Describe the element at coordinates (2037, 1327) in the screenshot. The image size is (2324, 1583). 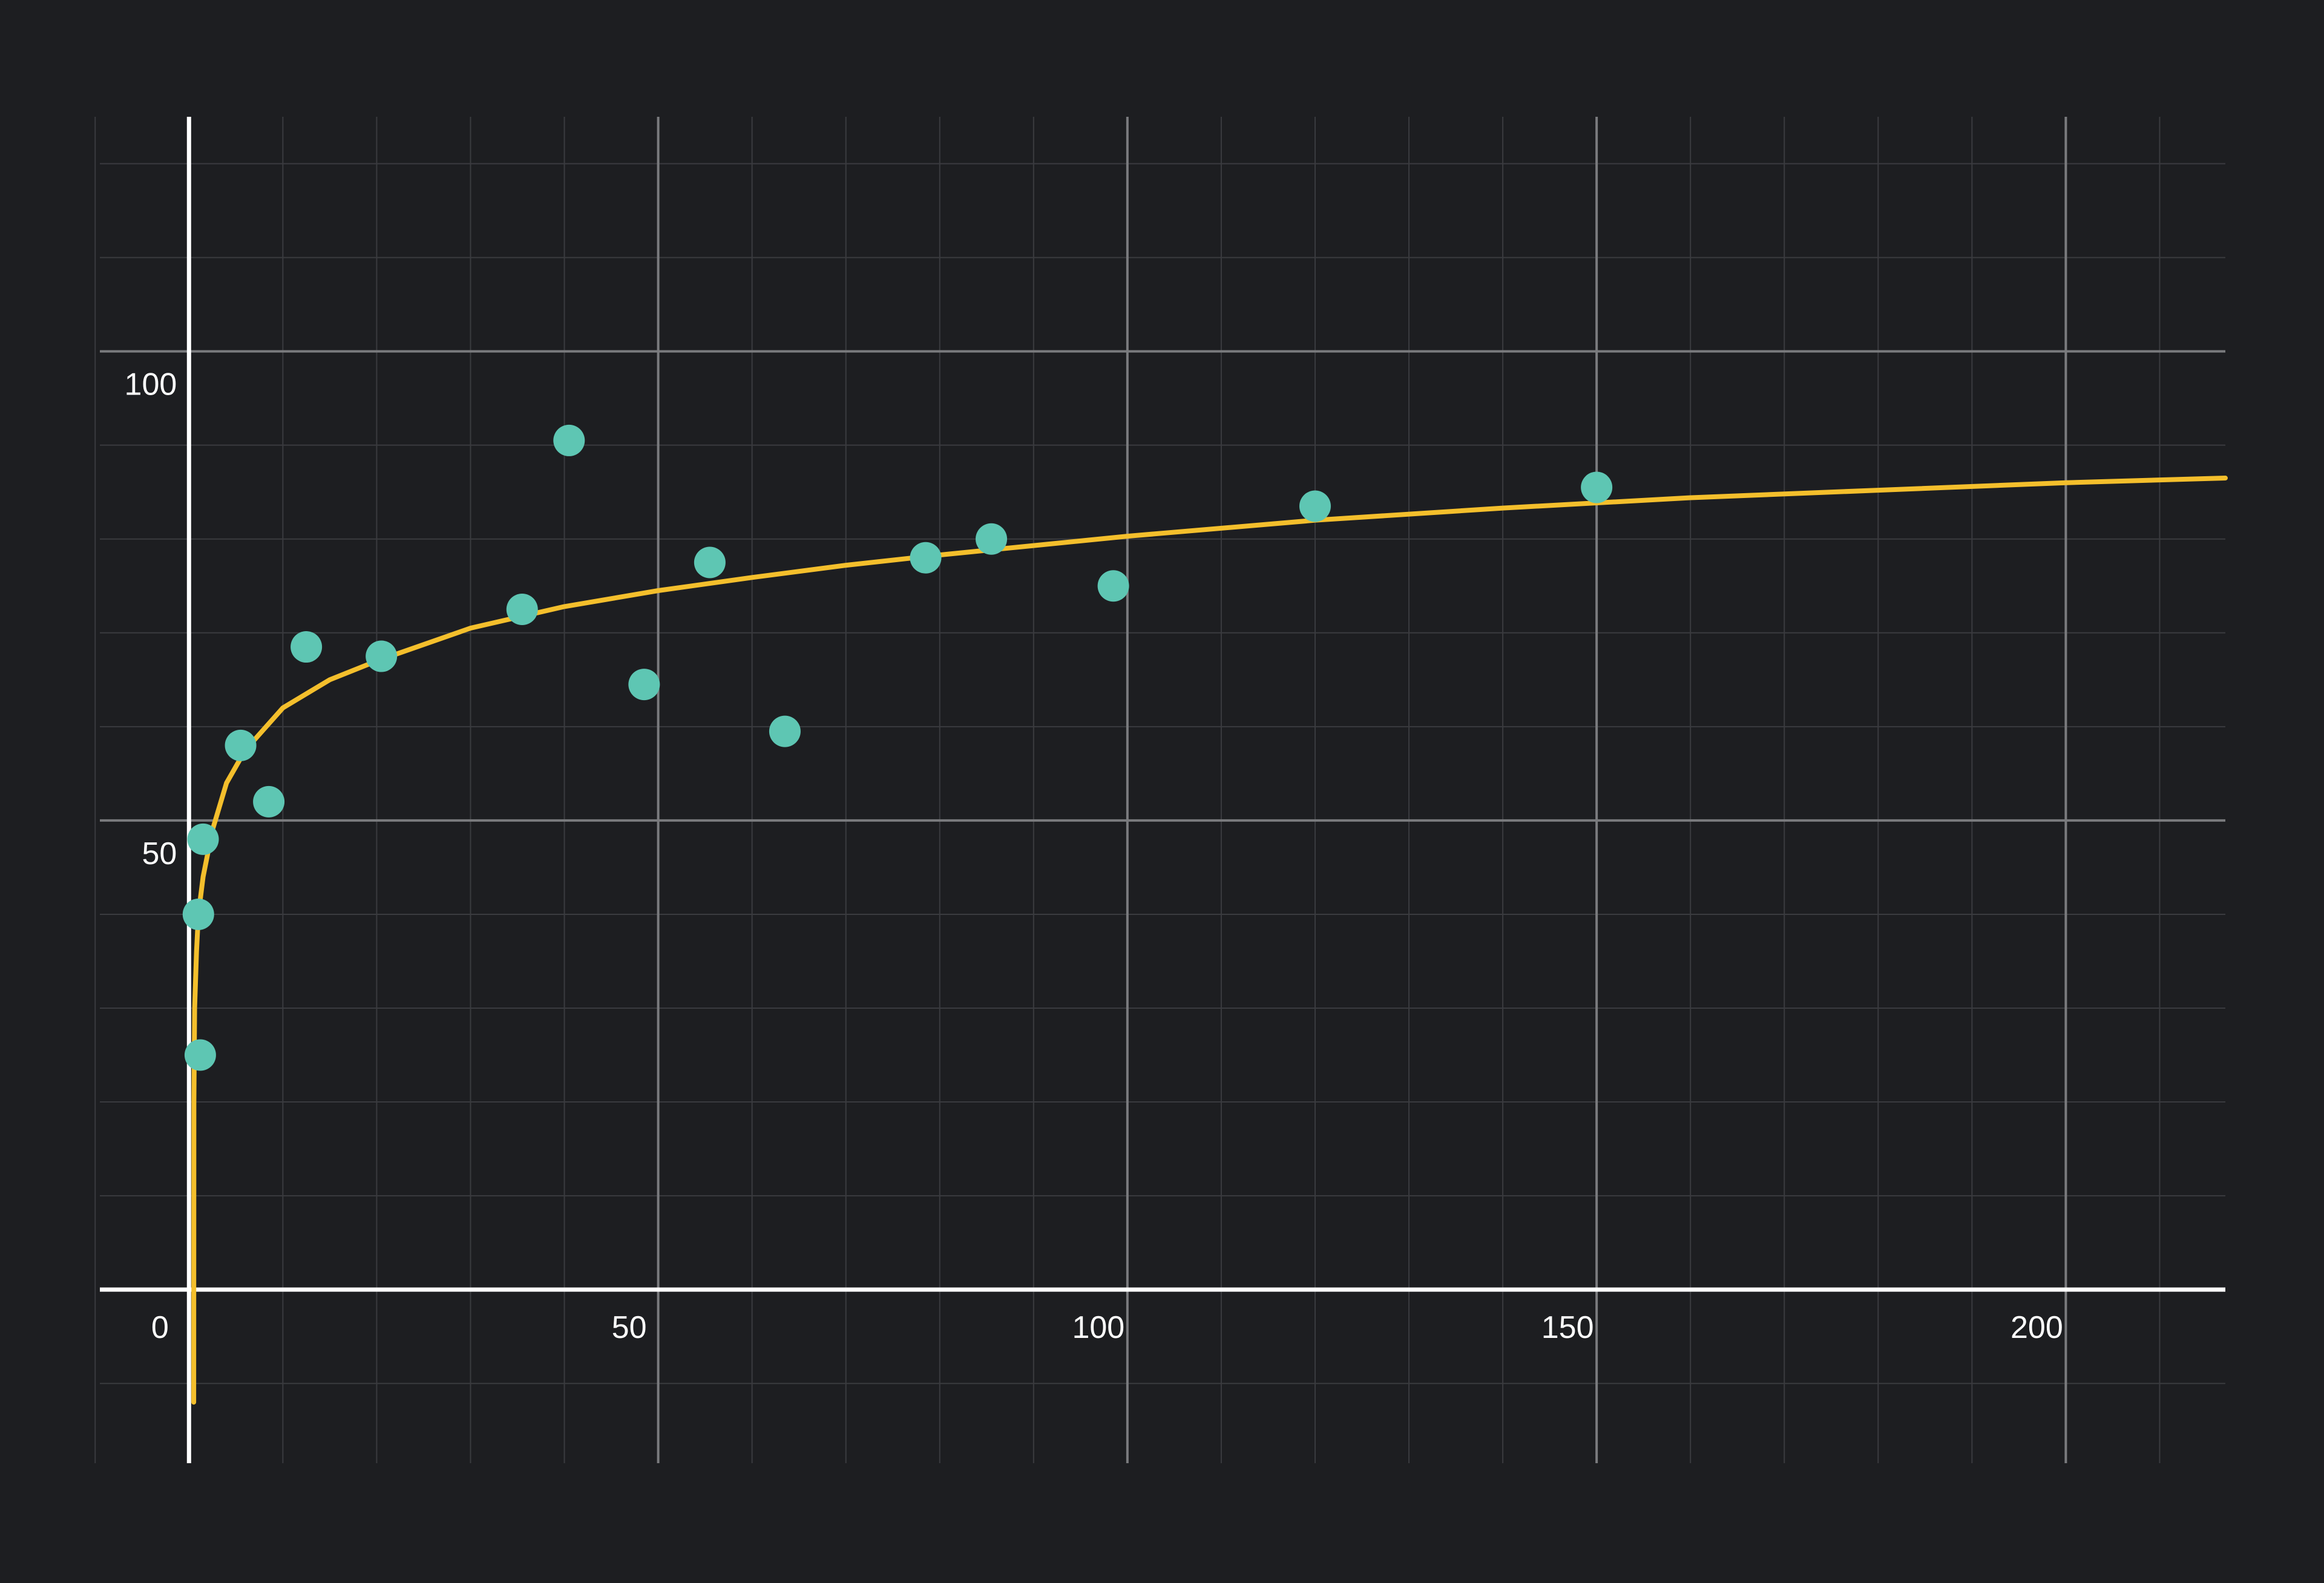
I see `x-tick-label: 200` at that location.